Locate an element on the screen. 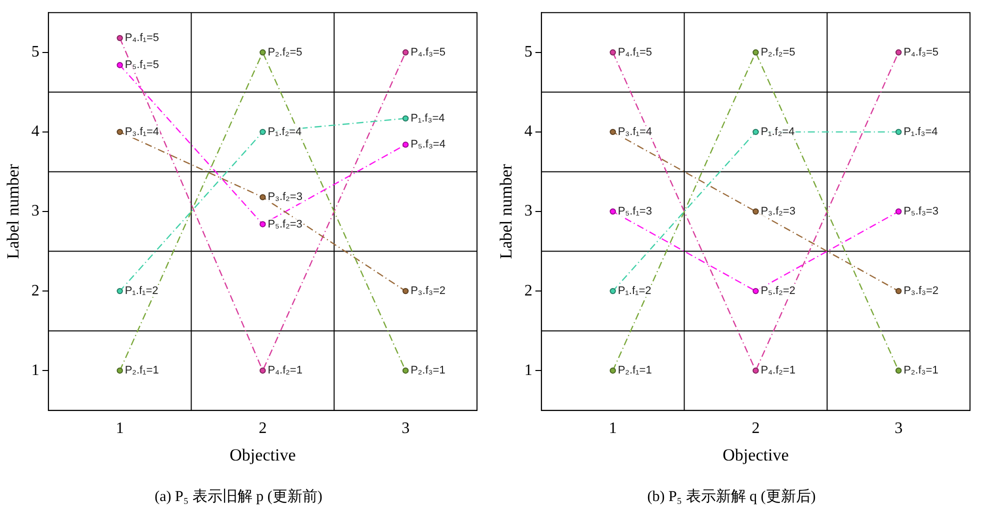  data-label: P₅.f₂=3 is located at coordinates (285, 224).